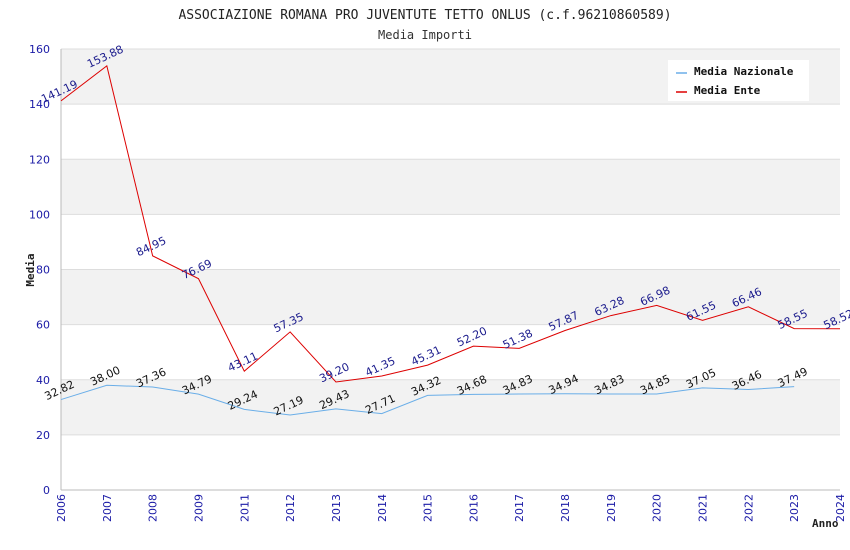 This screenshot has height=550, width=850. I want to click on legend-label-media-ente: Media Ente, so click(727, 90).